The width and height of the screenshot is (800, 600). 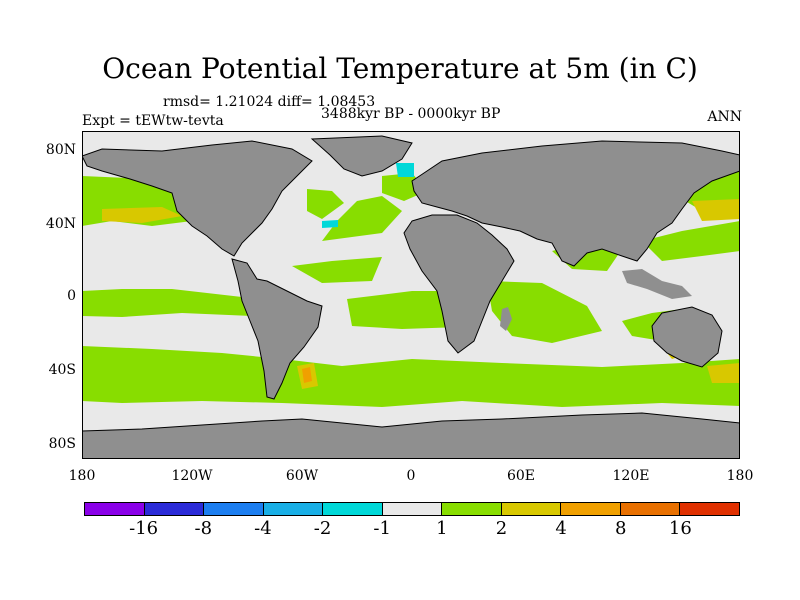 I want to click on colorbar-label: 16, so click(x=680, y=528).